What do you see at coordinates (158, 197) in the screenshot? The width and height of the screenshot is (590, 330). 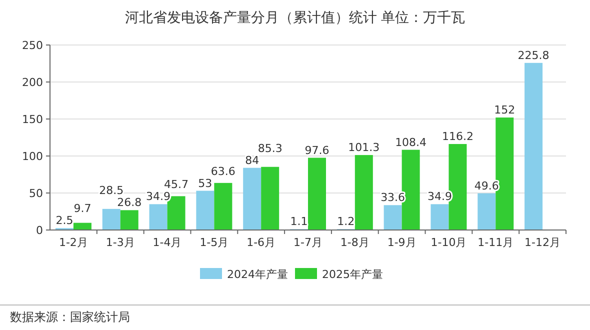 I see `data-label: 34.9` at bounding box center [158, 197].